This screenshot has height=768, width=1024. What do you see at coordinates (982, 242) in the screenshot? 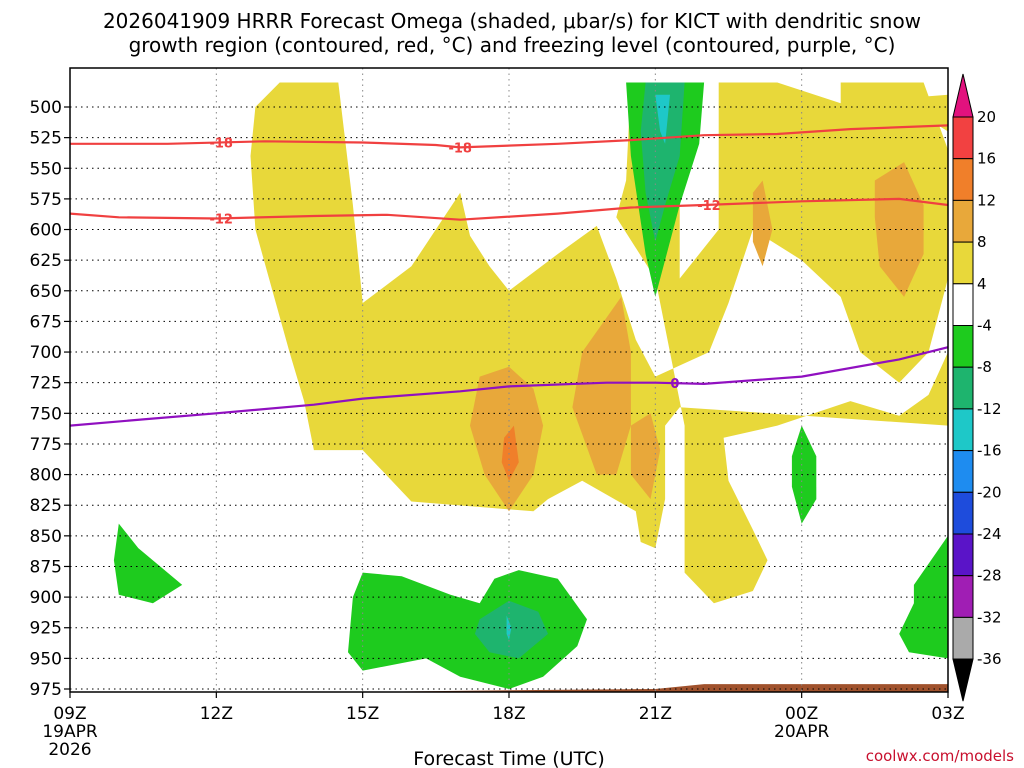
I see `colorbar-label: 8` at bounding box center [982, 242].